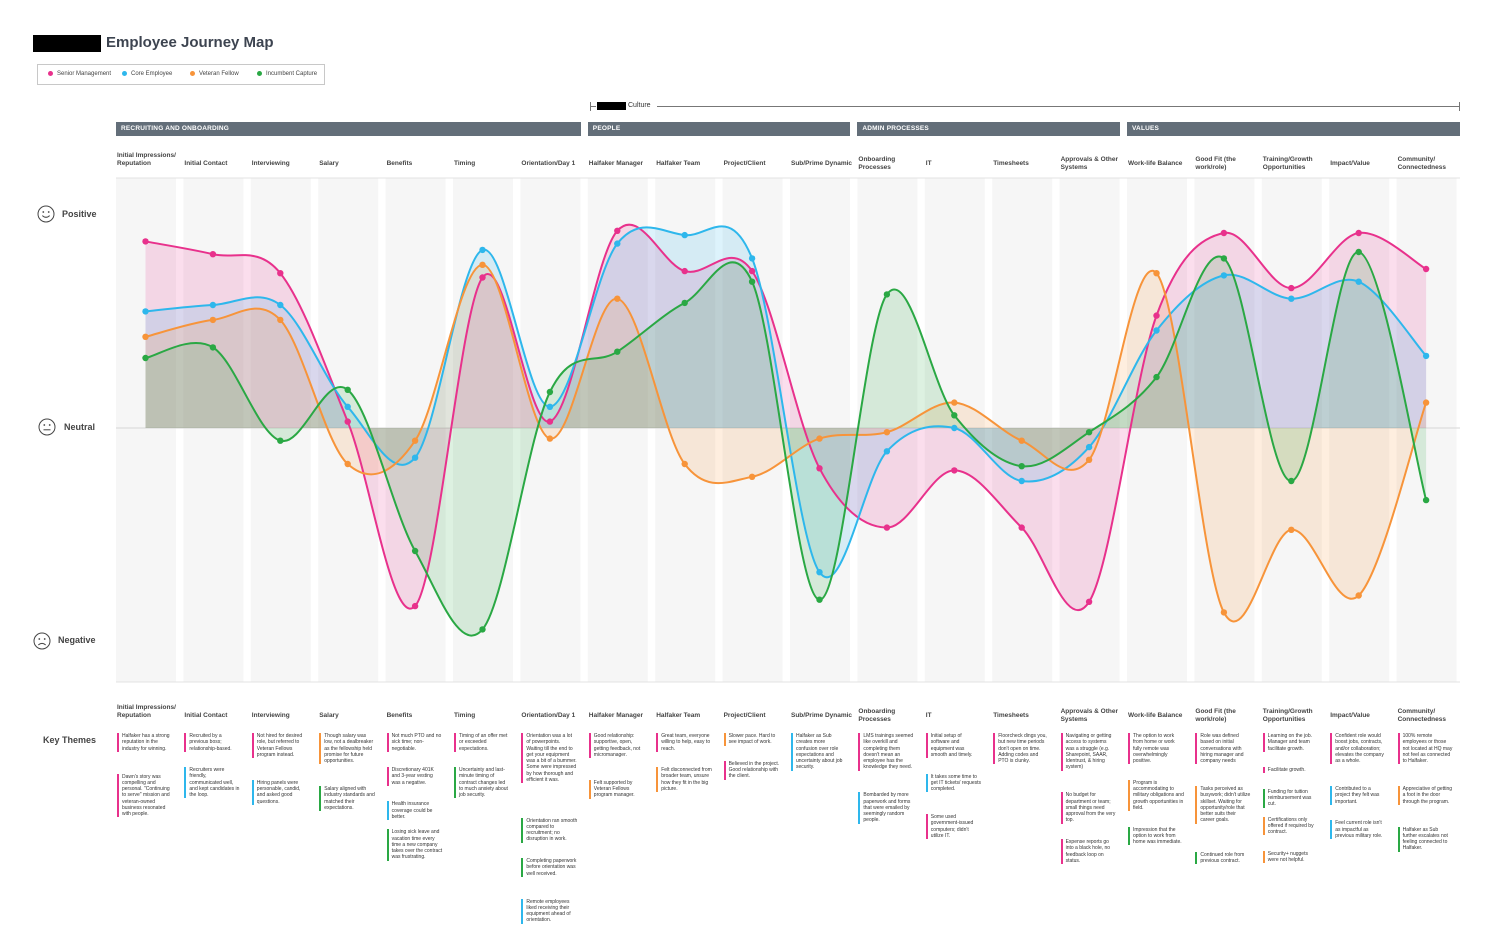 This screenshot has width=1500, height=927. I want to click on column-header: Initial Contact, so click(206, 163).